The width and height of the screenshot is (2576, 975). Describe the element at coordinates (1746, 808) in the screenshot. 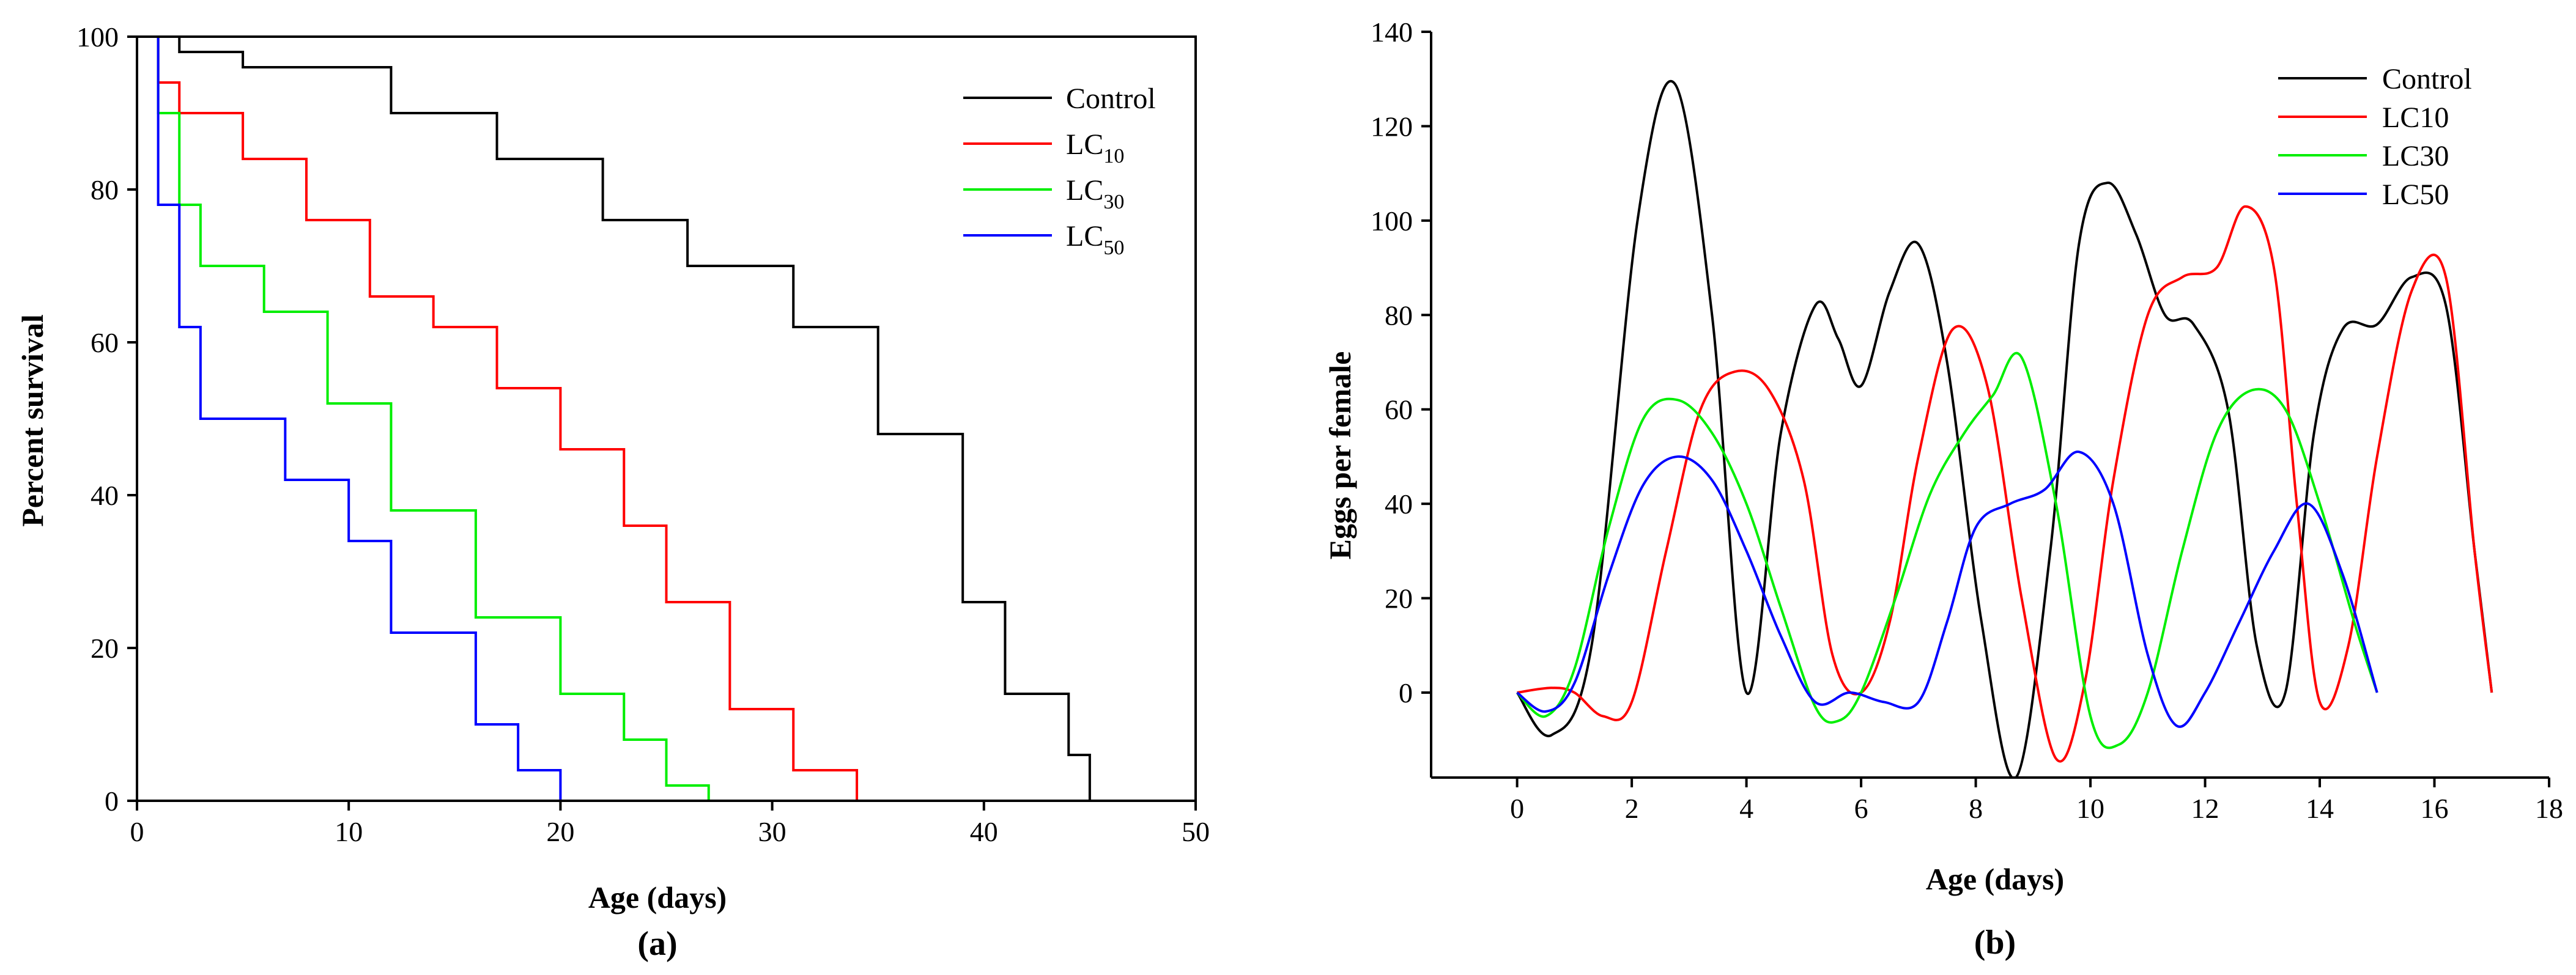

I see `fecundity-x-tick-label: 4` at that location.